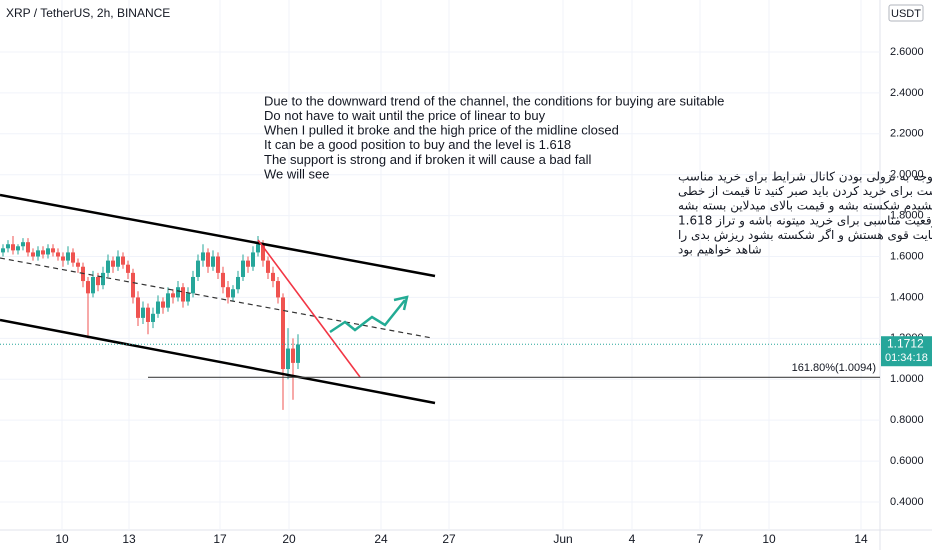  I want to click on chart-title: XRP / TetherUS, 2h, BINANCE, so click(88, 13).